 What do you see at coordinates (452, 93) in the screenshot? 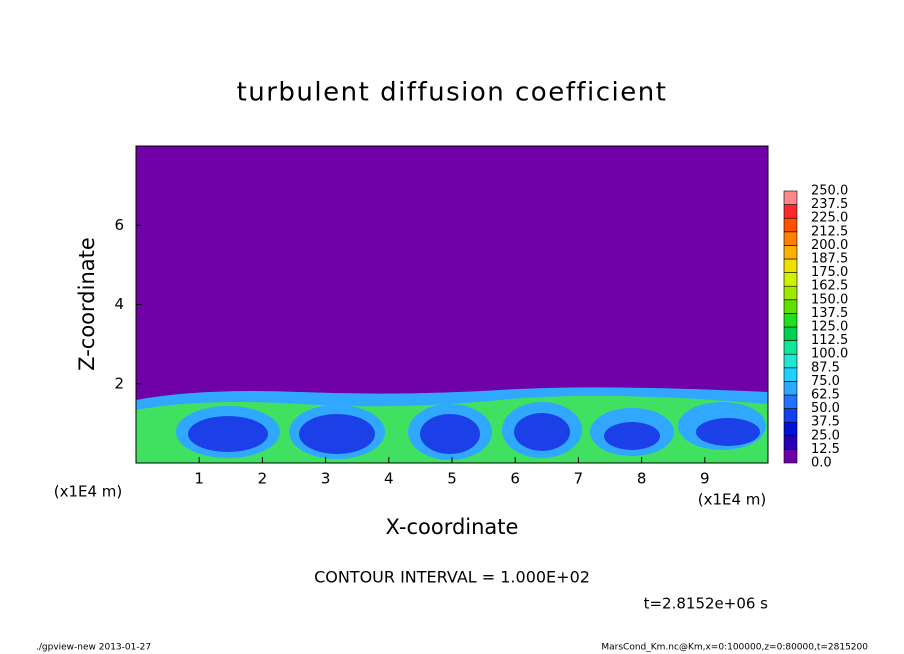
I see `chart-title: turbulent diffusion coefficient` at bounding box center [452, 93].